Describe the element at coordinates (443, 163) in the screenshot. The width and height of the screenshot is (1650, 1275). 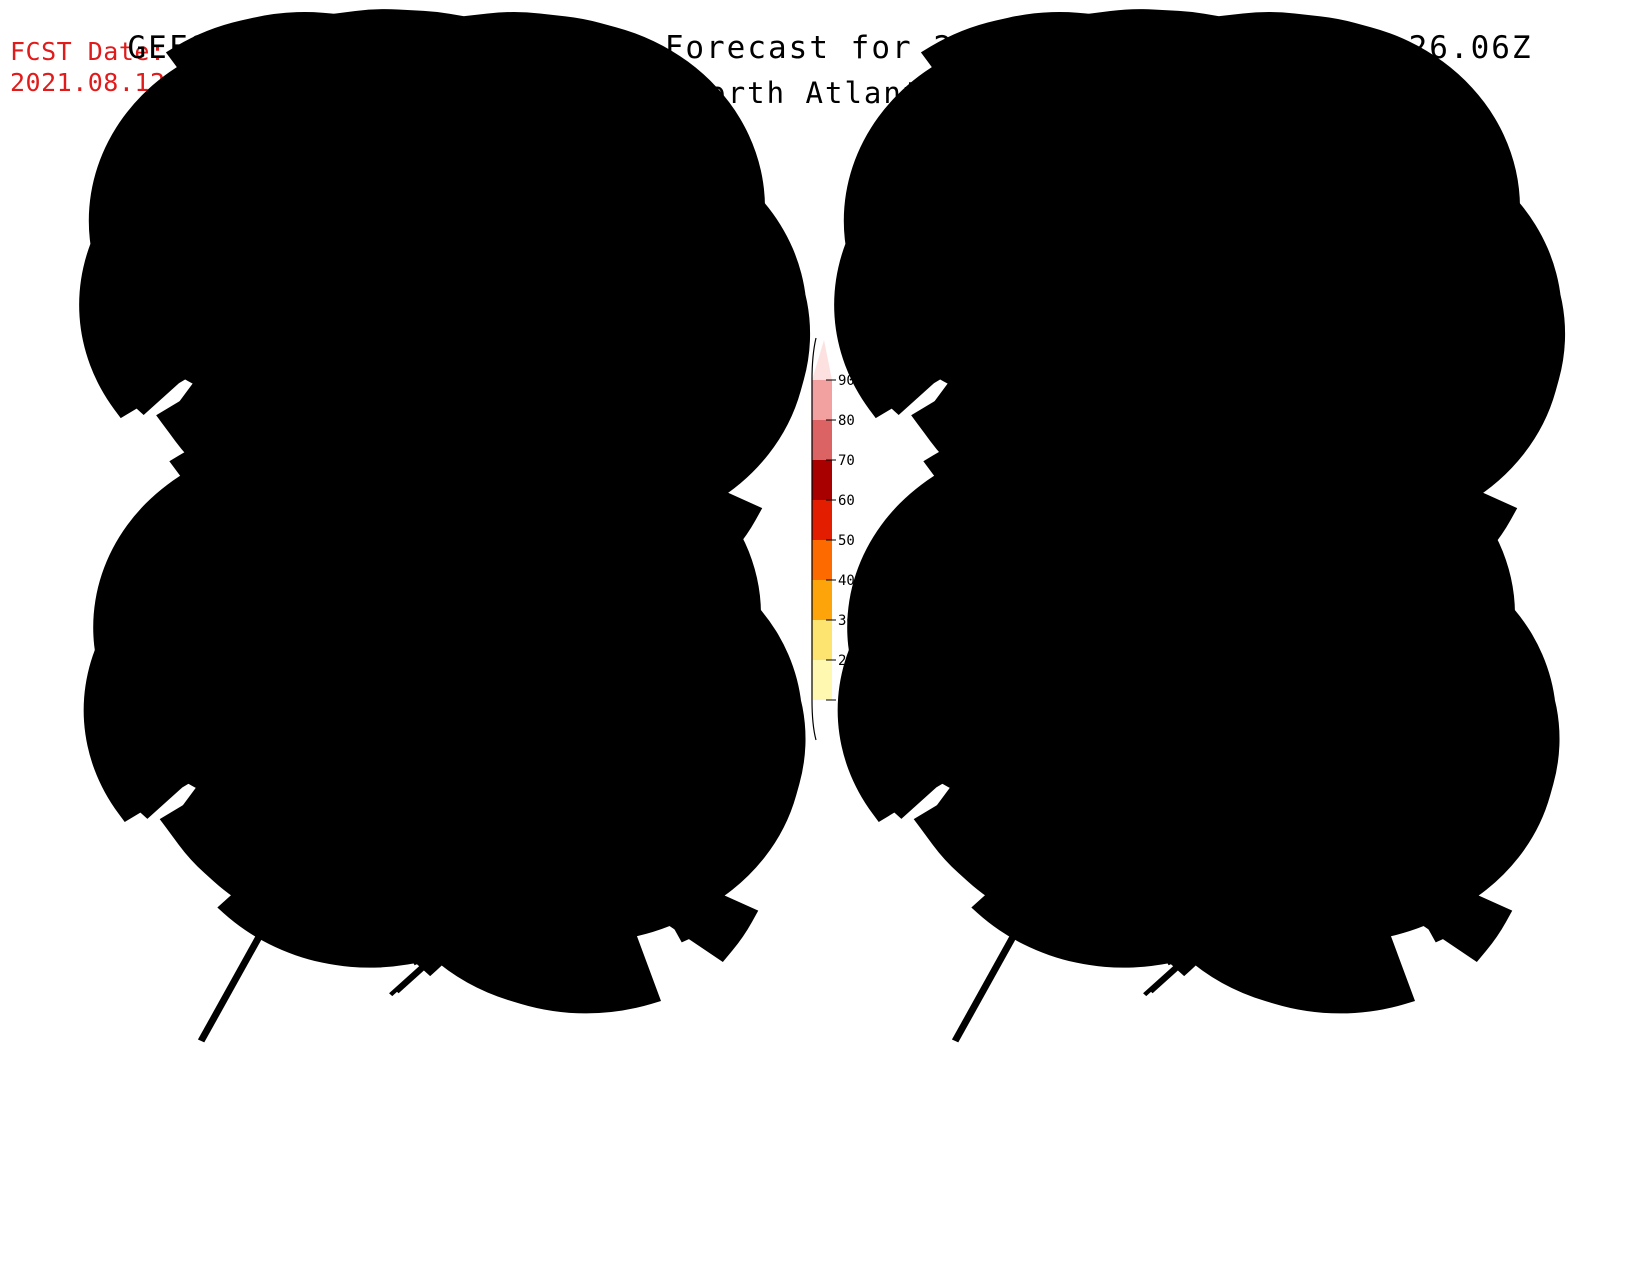
I see `panel-title: Storm Intensity (< 990 hPa)` at that location.